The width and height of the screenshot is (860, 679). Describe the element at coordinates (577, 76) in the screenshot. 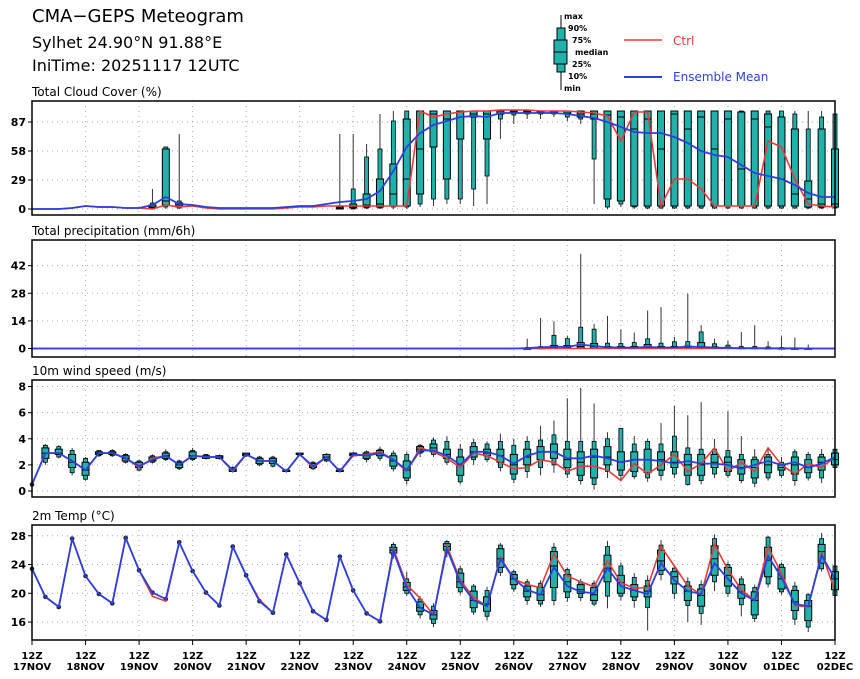

I see `legend-p10-label: 10%` at that location.